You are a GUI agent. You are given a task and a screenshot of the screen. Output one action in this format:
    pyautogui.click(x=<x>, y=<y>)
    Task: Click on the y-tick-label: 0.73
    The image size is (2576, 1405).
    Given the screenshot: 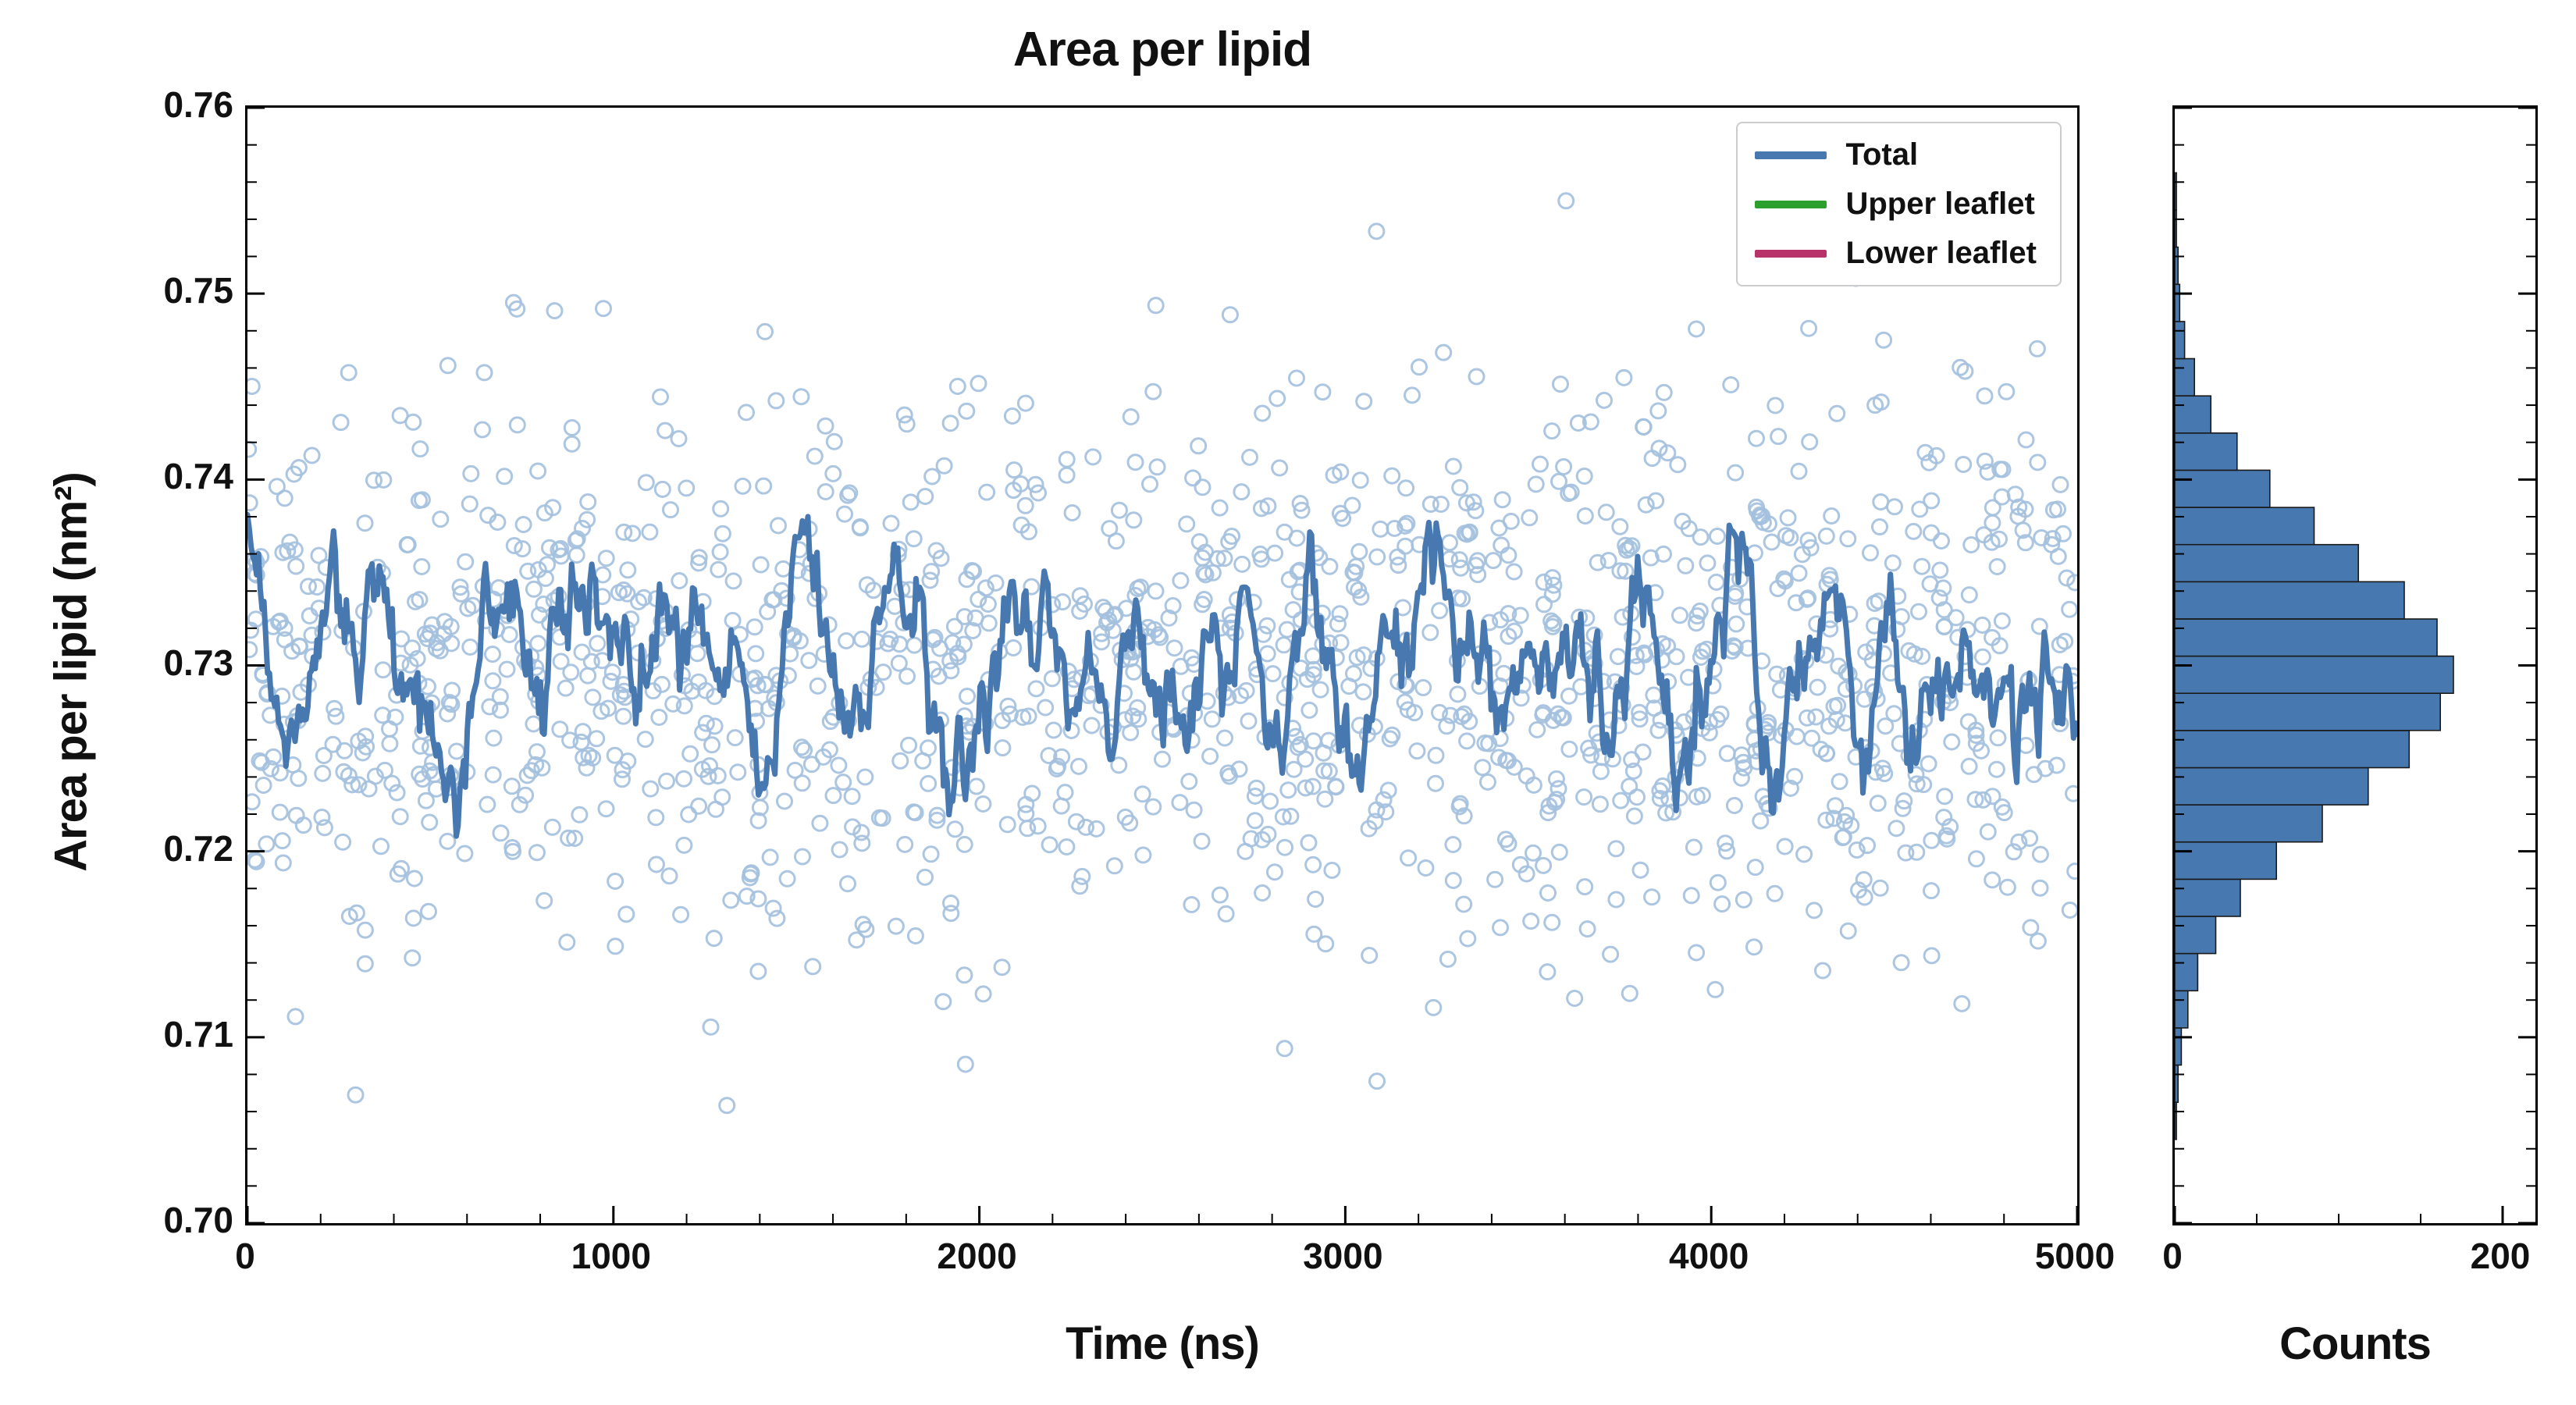 What is the action you would take?
    pyautogui.click(x=198, y=662)
    